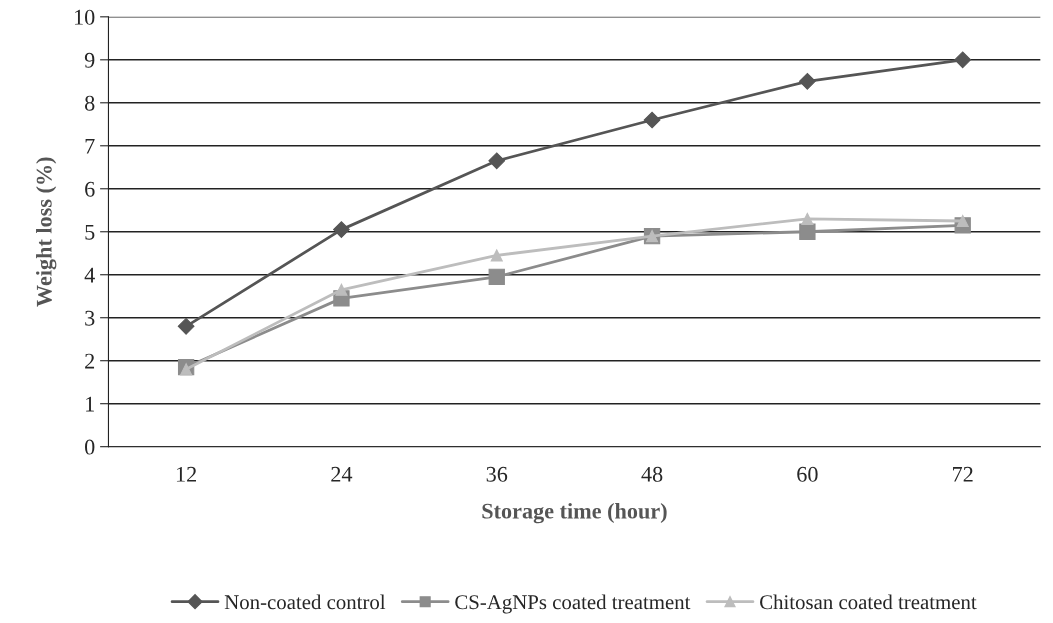 This screenshot has height=623, width=1053. Describe the element at coordinates (85, 17) in the screenshot. I see `y-tick-label: 10` at that location.